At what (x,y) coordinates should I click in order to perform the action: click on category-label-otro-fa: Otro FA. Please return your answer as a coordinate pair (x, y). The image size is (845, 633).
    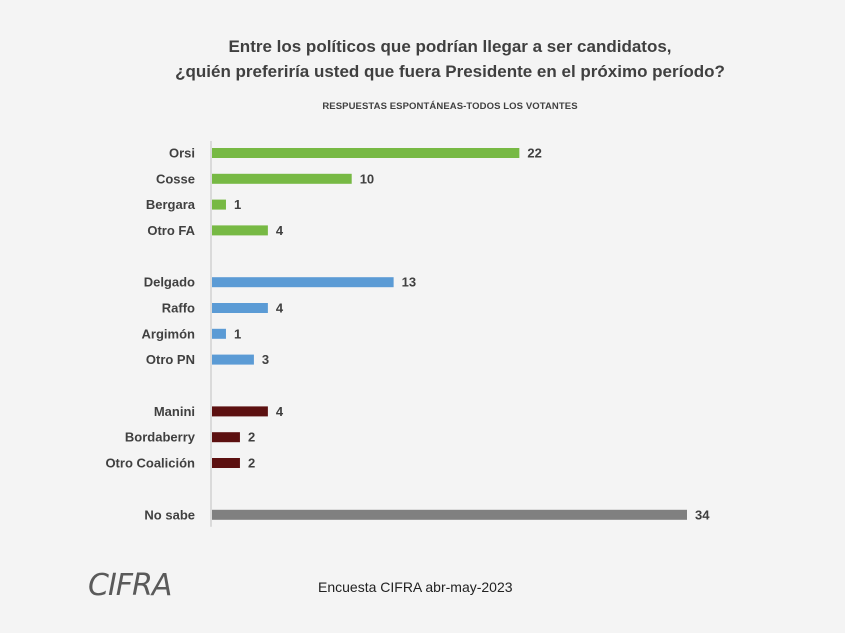
    Looking at the image, I should click on (171, 230).